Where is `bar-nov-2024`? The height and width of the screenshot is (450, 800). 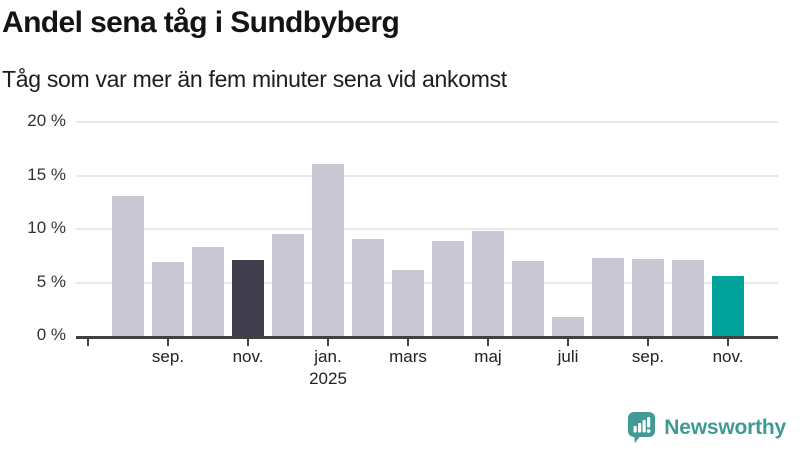
bar-nov-2024 is located at coordinates (248, 298).